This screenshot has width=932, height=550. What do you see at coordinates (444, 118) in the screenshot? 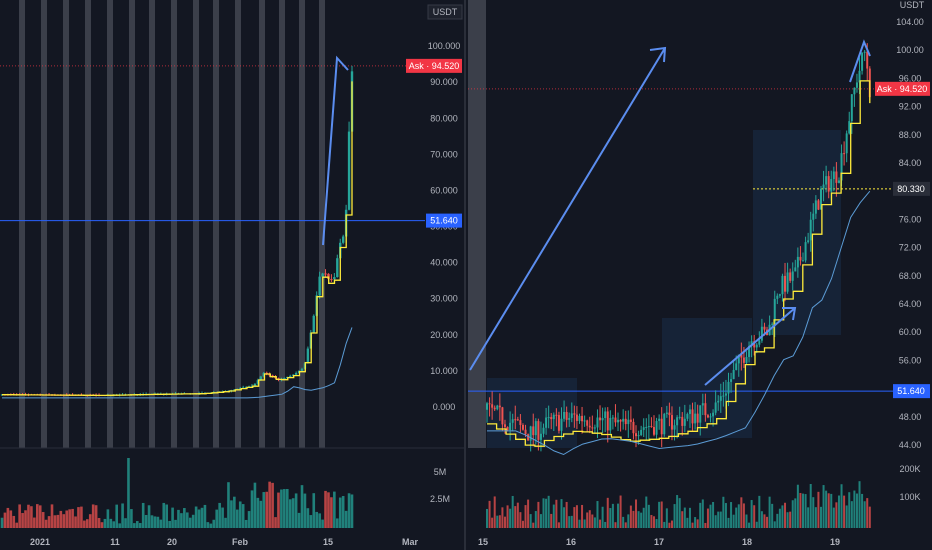
I see `price-tick-left: 80.000` at bounding box center [444, 118].